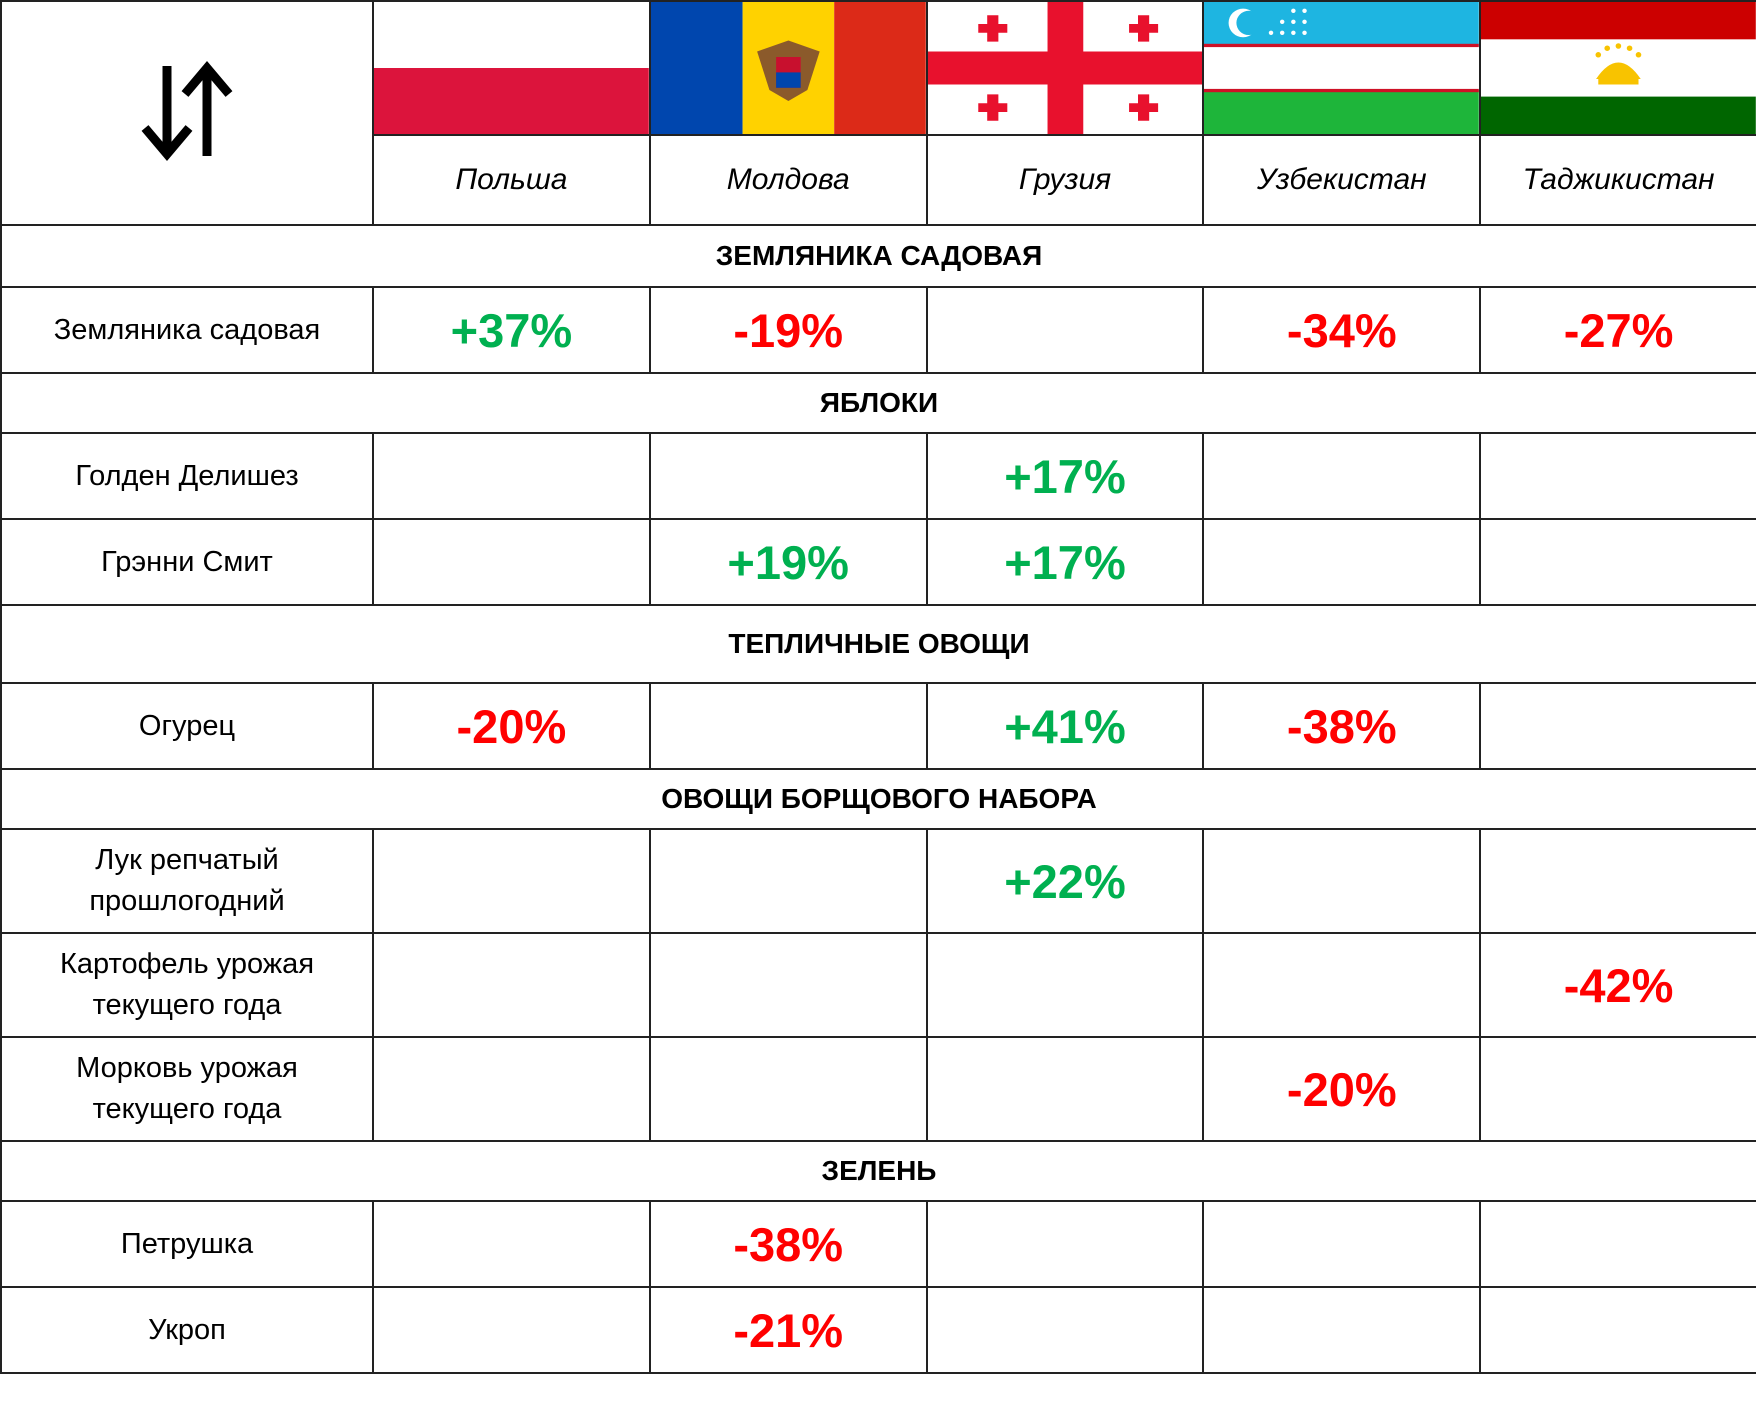 The width and height of the screenshot is (1756, 1415). Describe the element at coordinates (187, 881) in the screenshot. I see `item-label: Лук репчатый прошлогодний` at that location.